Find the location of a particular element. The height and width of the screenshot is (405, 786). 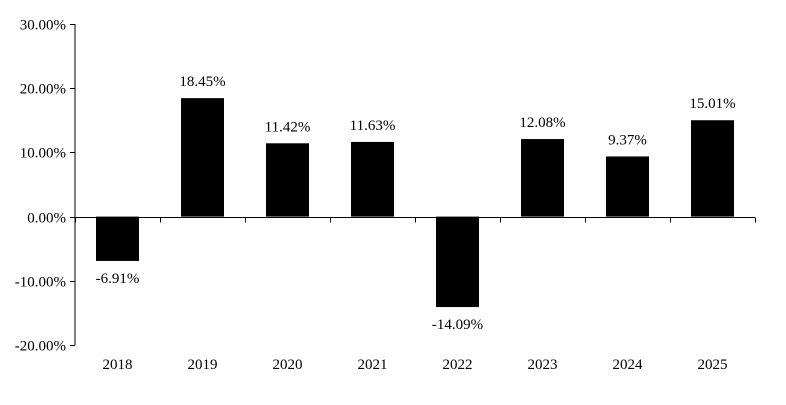

y-tick-label: 30.00% is located at coordinates (43, 26).